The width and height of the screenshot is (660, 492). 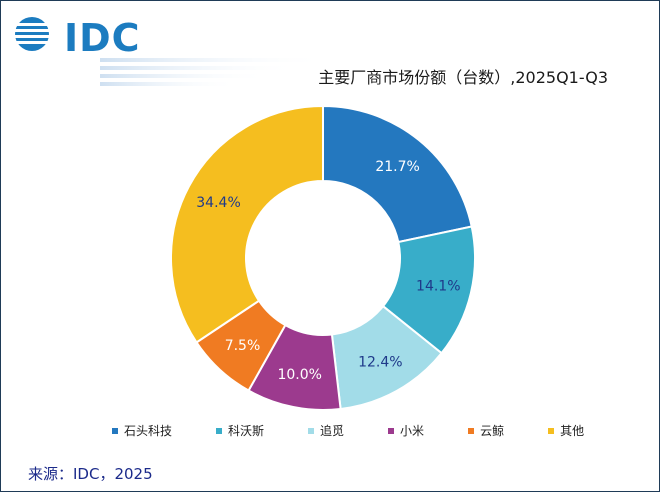 I want to click on legend-label: 小米, so click(x=412, y=431).